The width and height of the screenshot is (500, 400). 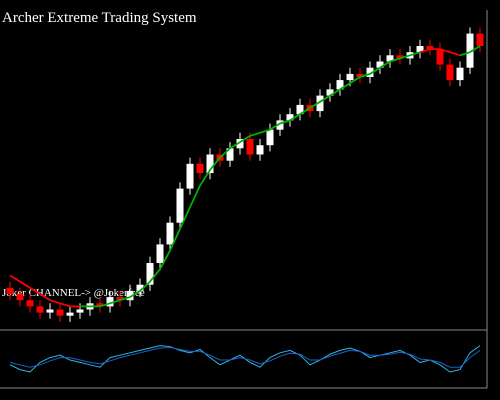 I want to click on chart-title: Archer Extreme Trading System, so click(x=99, y=18).